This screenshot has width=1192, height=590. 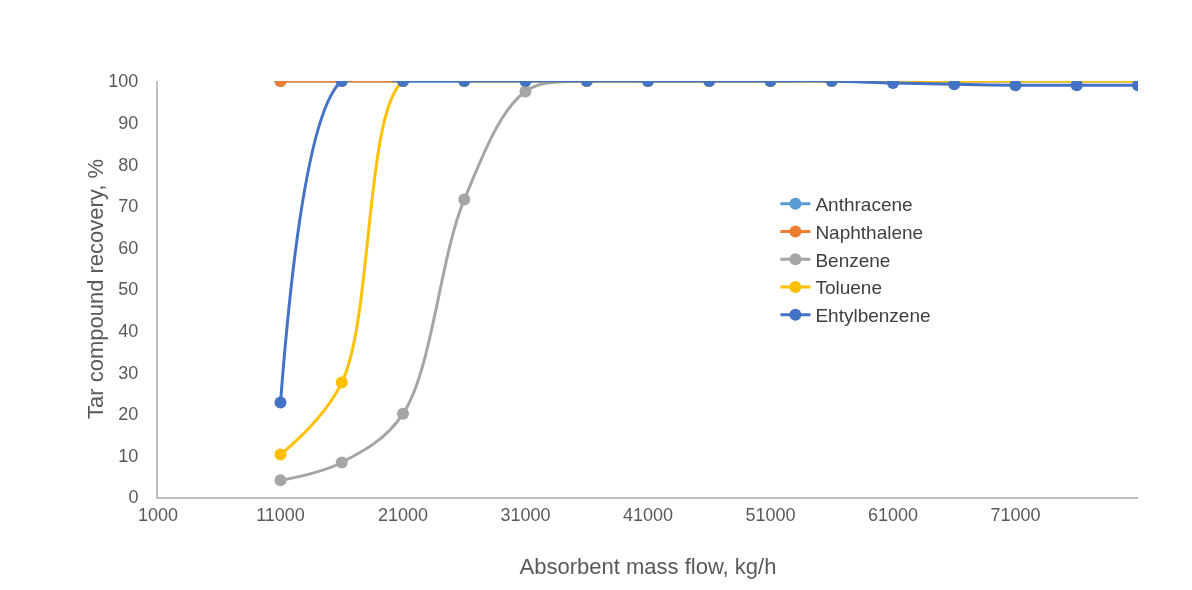 What do you see at coordinates (95, 289) in the screenshot?
I see `y-axis-title: Tar compound recovery, %` at bounding box center [95, 289].